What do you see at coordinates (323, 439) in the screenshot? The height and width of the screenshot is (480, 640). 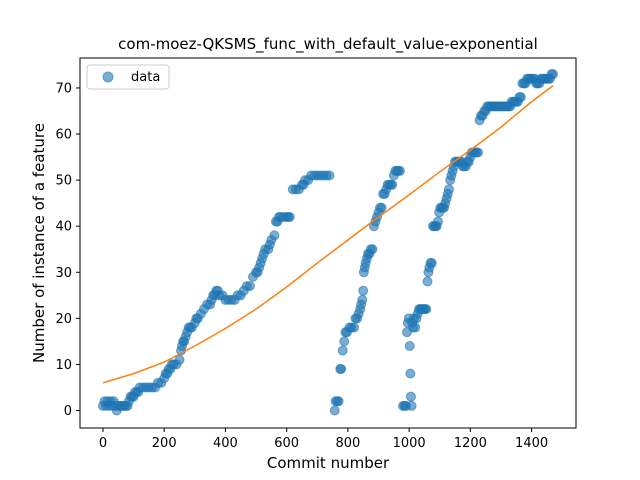 I see `x-axis-ticks: 0 200 400 600 800 1000 1200 1400` at bounding box center [323, 439].